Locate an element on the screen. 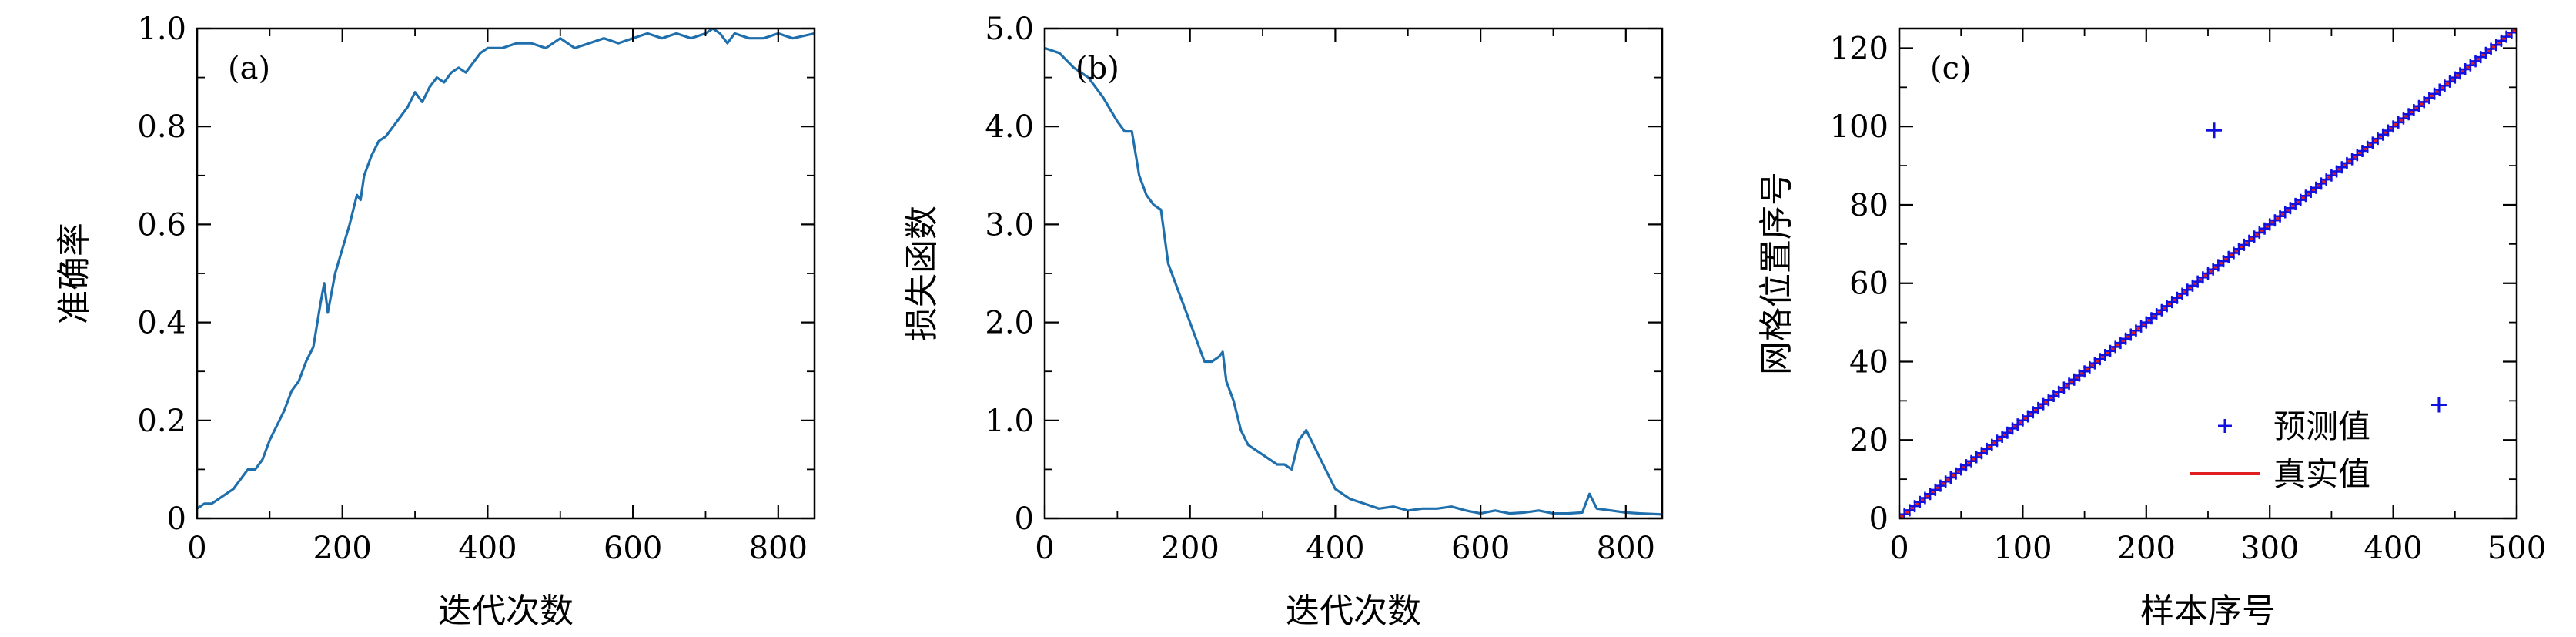  y-tick-label: 4.0 is located at coordinates (1010, 127).